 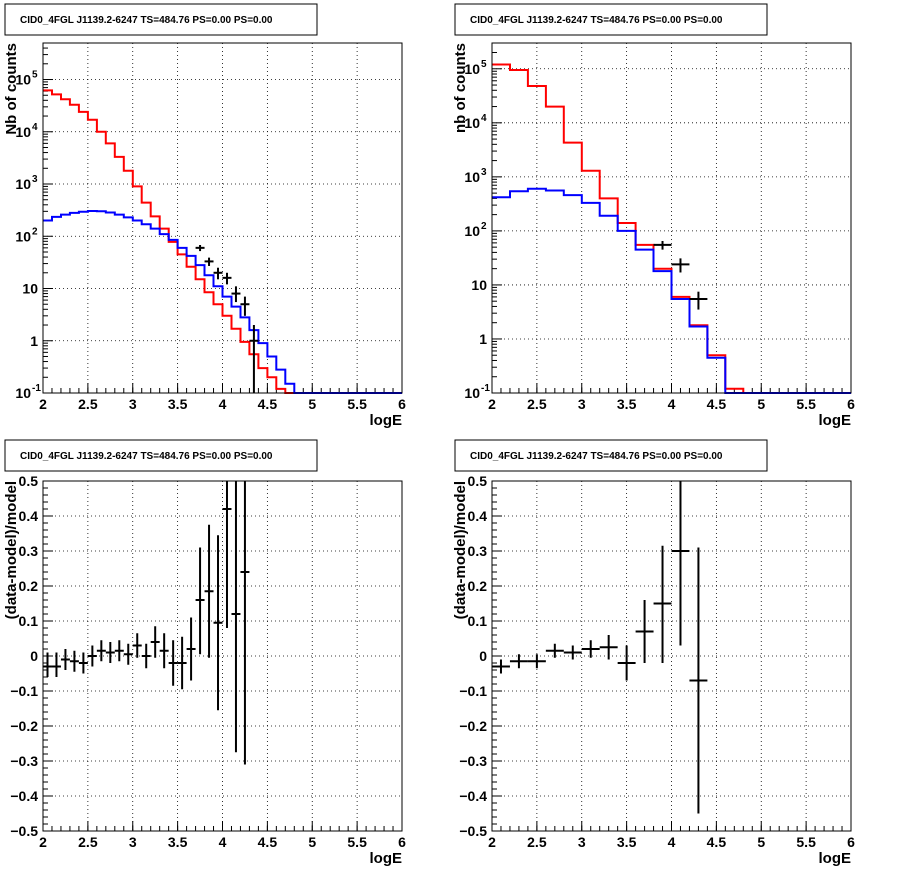 What do you see at coordinates (11, 550) in the screenshot?
I see `y-axis-title: (data-model)/model` at bounding box center [11, 550].